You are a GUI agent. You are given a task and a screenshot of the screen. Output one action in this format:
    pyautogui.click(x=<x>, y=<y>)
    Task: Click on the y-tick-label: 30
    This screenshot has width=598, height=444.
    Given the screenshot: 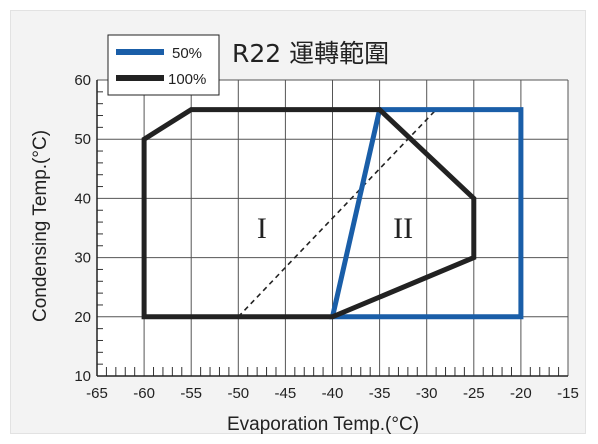 What is the action you would take?
    pyautogui.click(x=82, y=258)
    